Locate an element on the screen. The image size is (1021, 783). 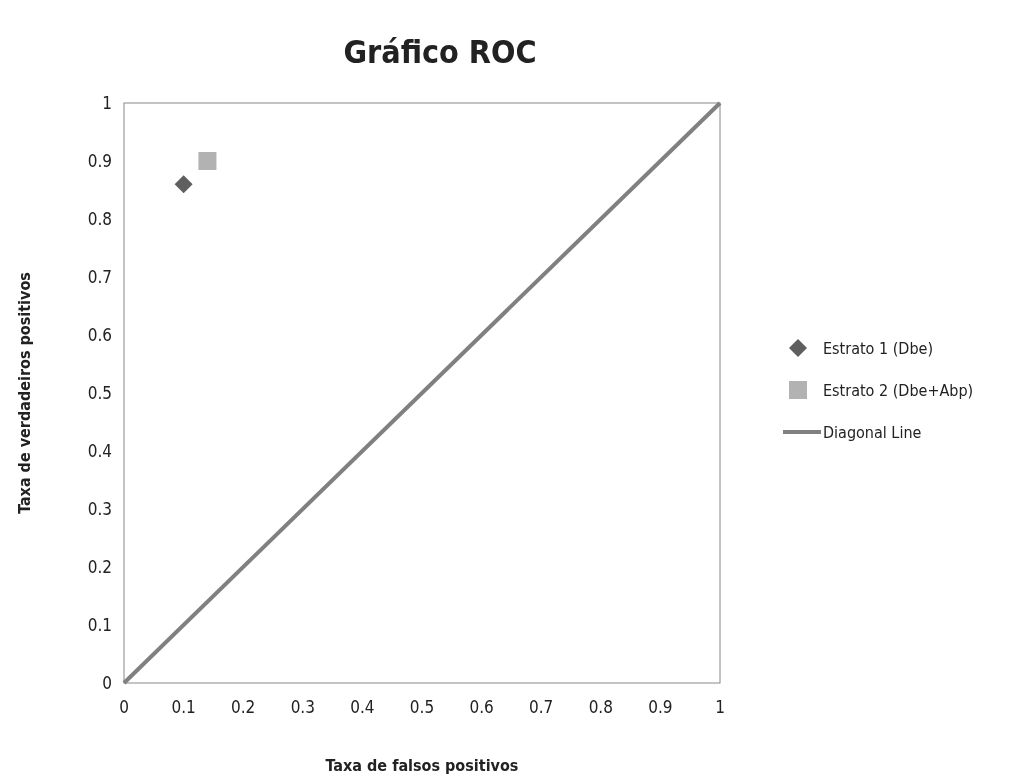
x-tick-label: 0.4 is located at coordinates (362, 707).